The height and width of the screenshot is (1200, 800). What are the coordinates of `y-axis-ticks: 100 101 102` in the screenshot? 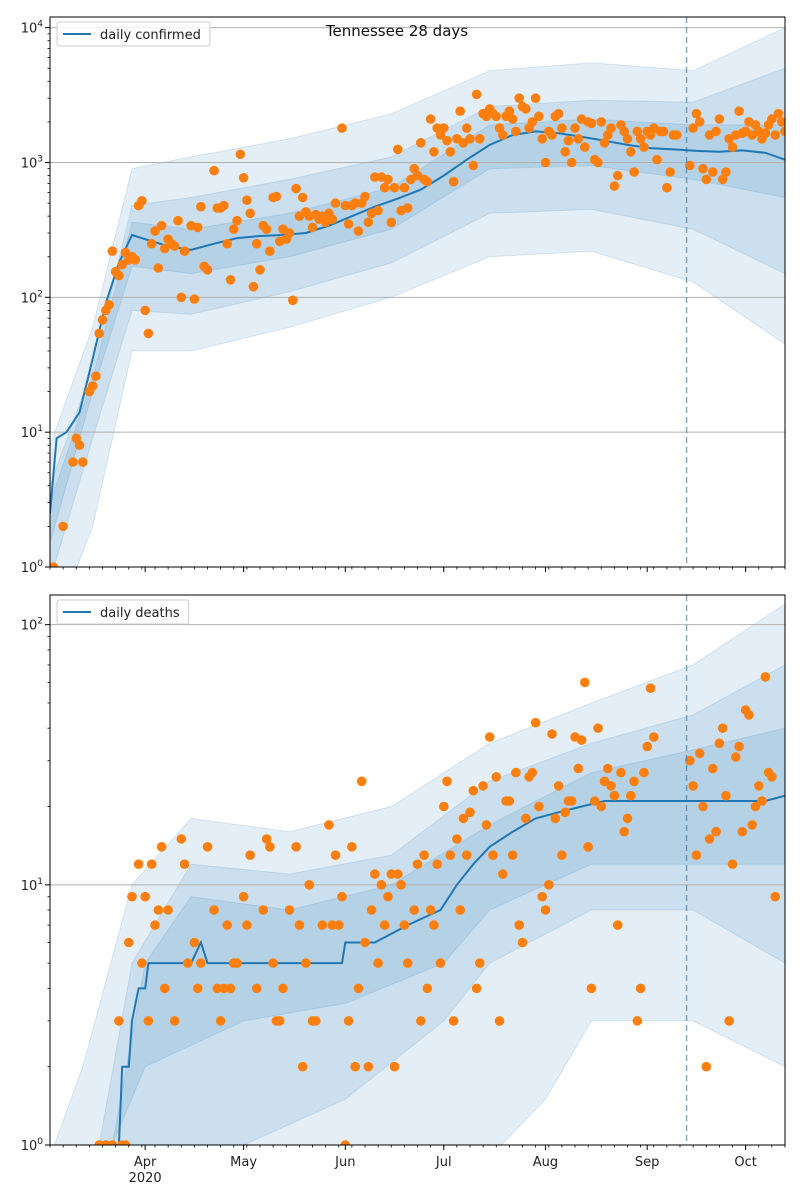 It's located at (35, 885).